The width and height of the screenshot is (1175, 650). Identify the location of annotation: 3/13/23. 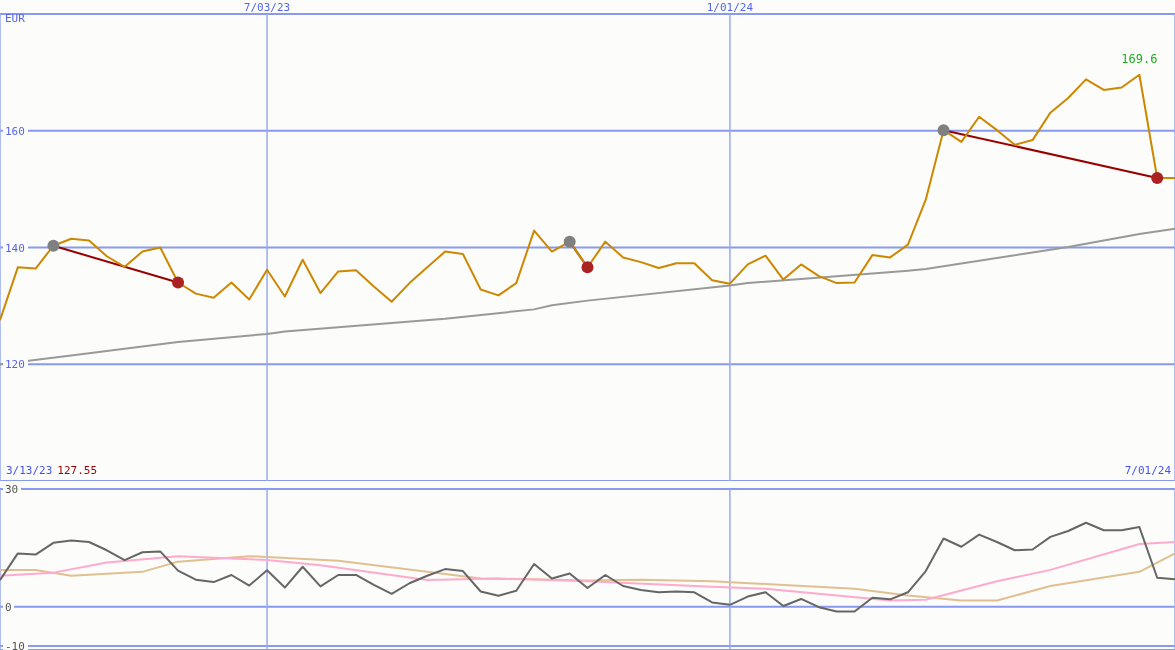
(29, 470).